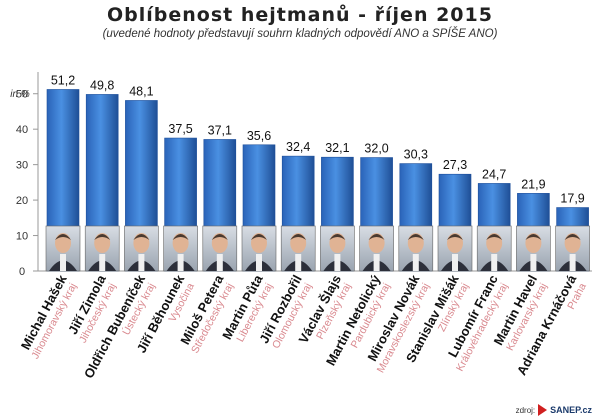  I want to click on y-tick-label: 0, so click(22, 272).